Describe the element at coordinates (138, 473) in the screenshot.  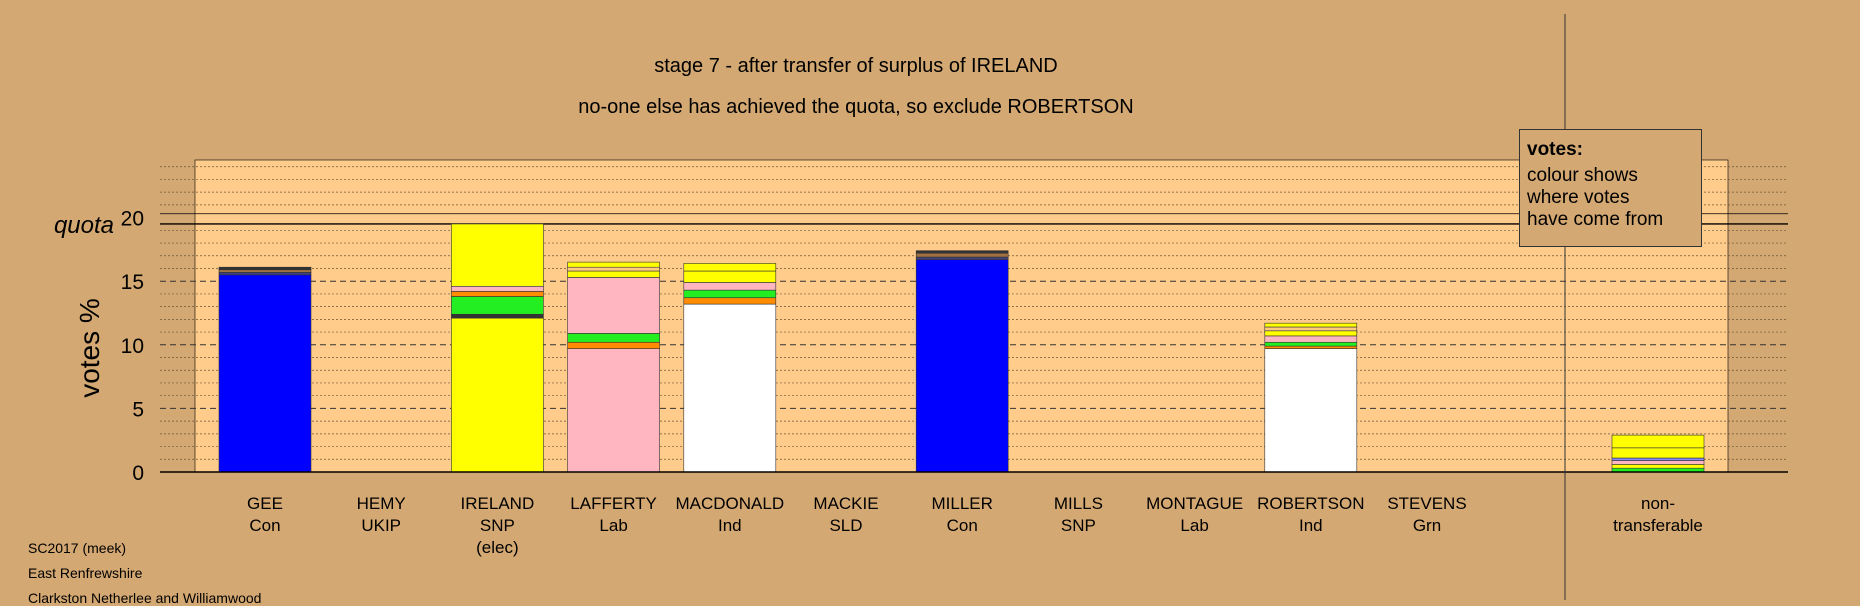
I see `y-tick-label: 0` at that location.